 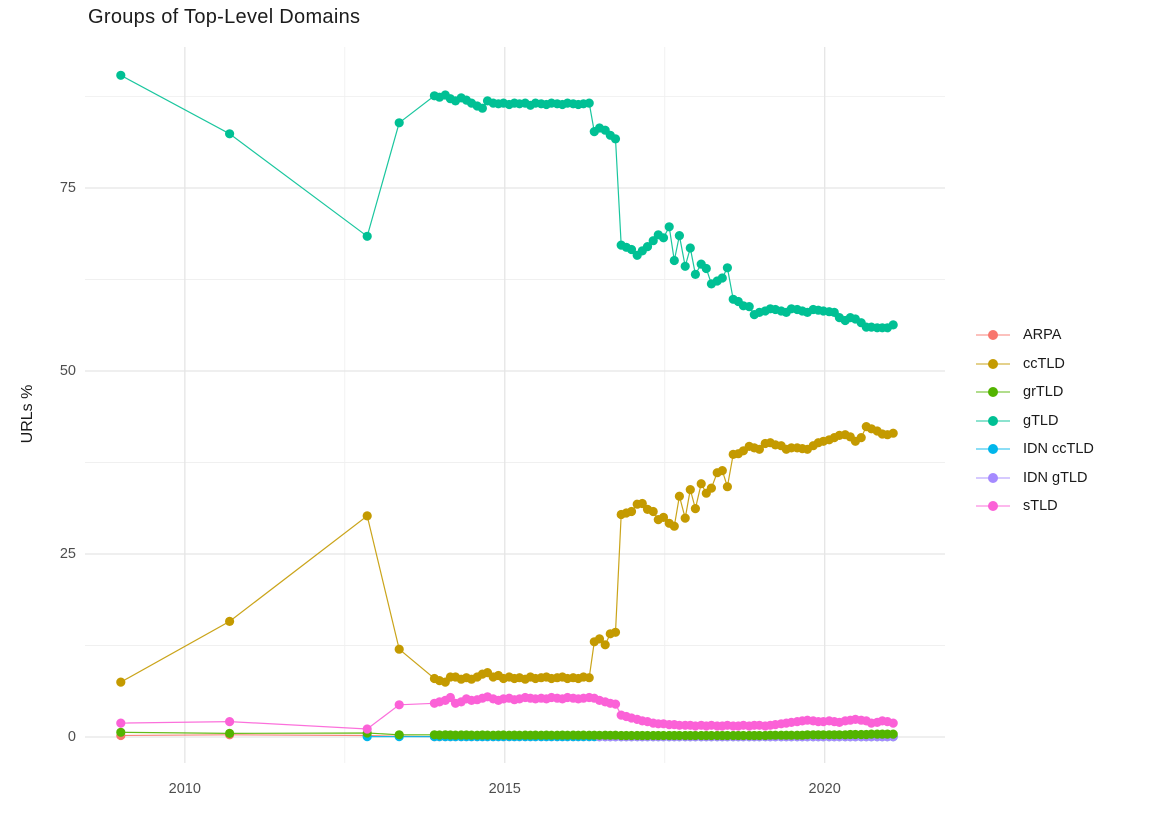 I want to click on legend-label: IDN gTLD, so click(x=1055, y=477).